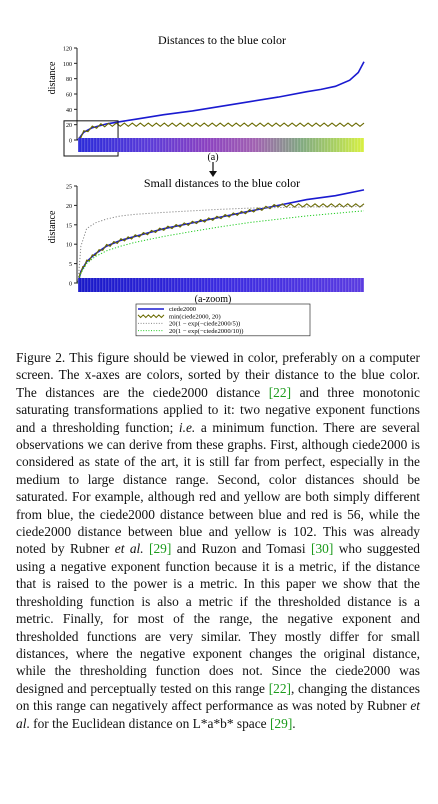  What do you see at coordinates (241, 549) in the screenshot?
I see `caption-text-5: and Ruzon and Tomasi` at bounding box center [241, 549].